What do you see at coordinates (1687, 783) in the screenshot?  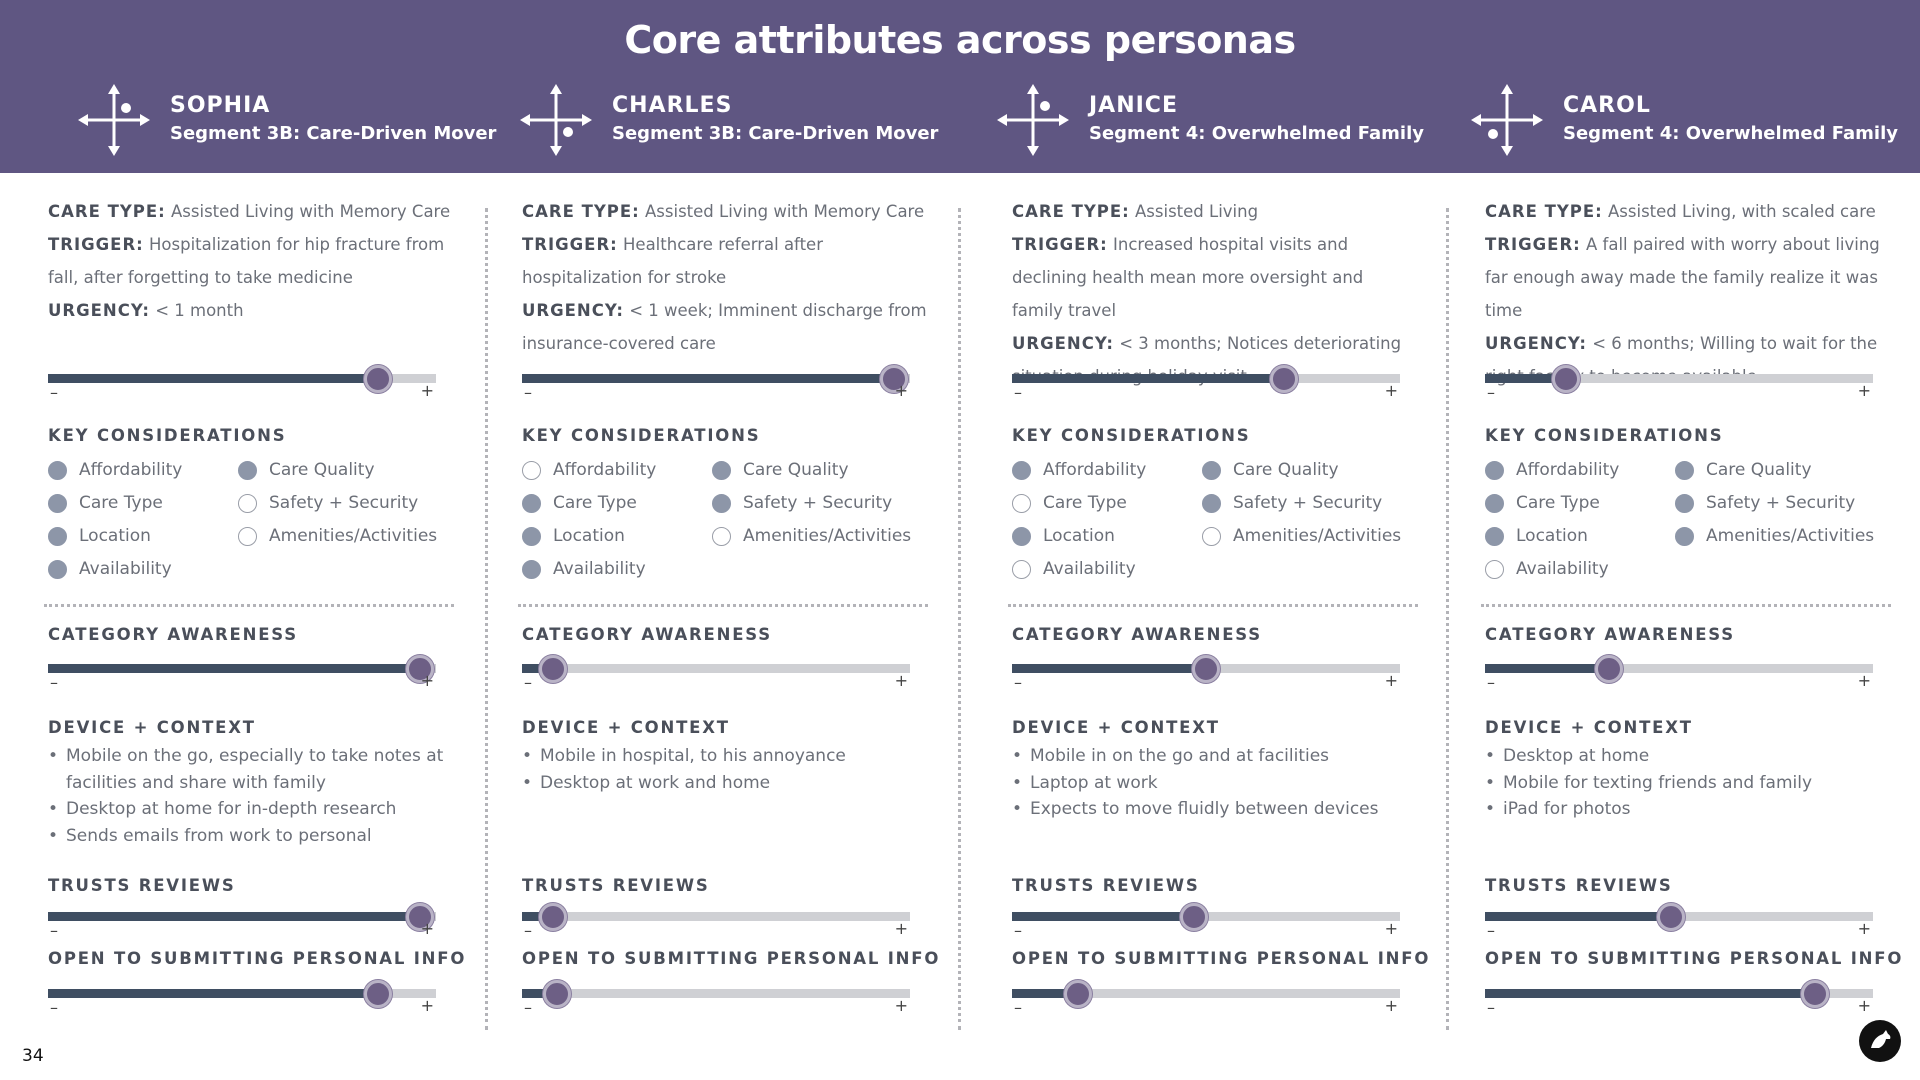 I see `device-context-item: Mobile for texting friends and family` at bounding box center [1687, 783].